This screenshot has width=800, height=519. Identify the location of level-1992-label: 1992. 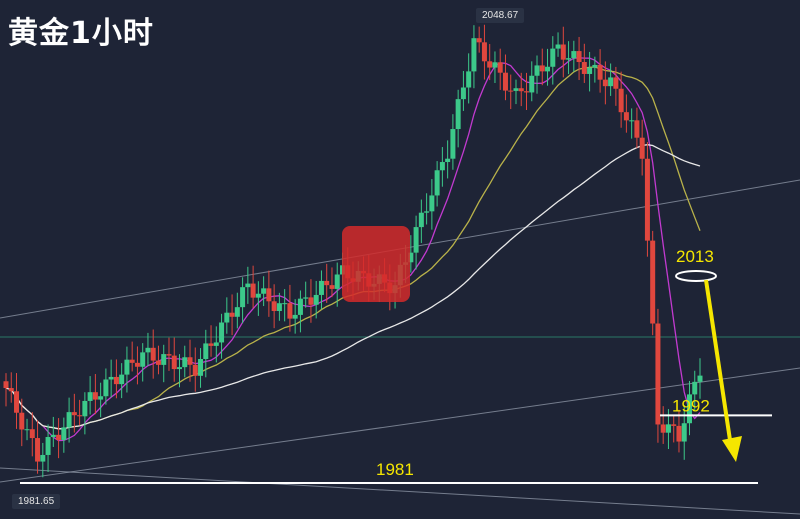
(691, 405).